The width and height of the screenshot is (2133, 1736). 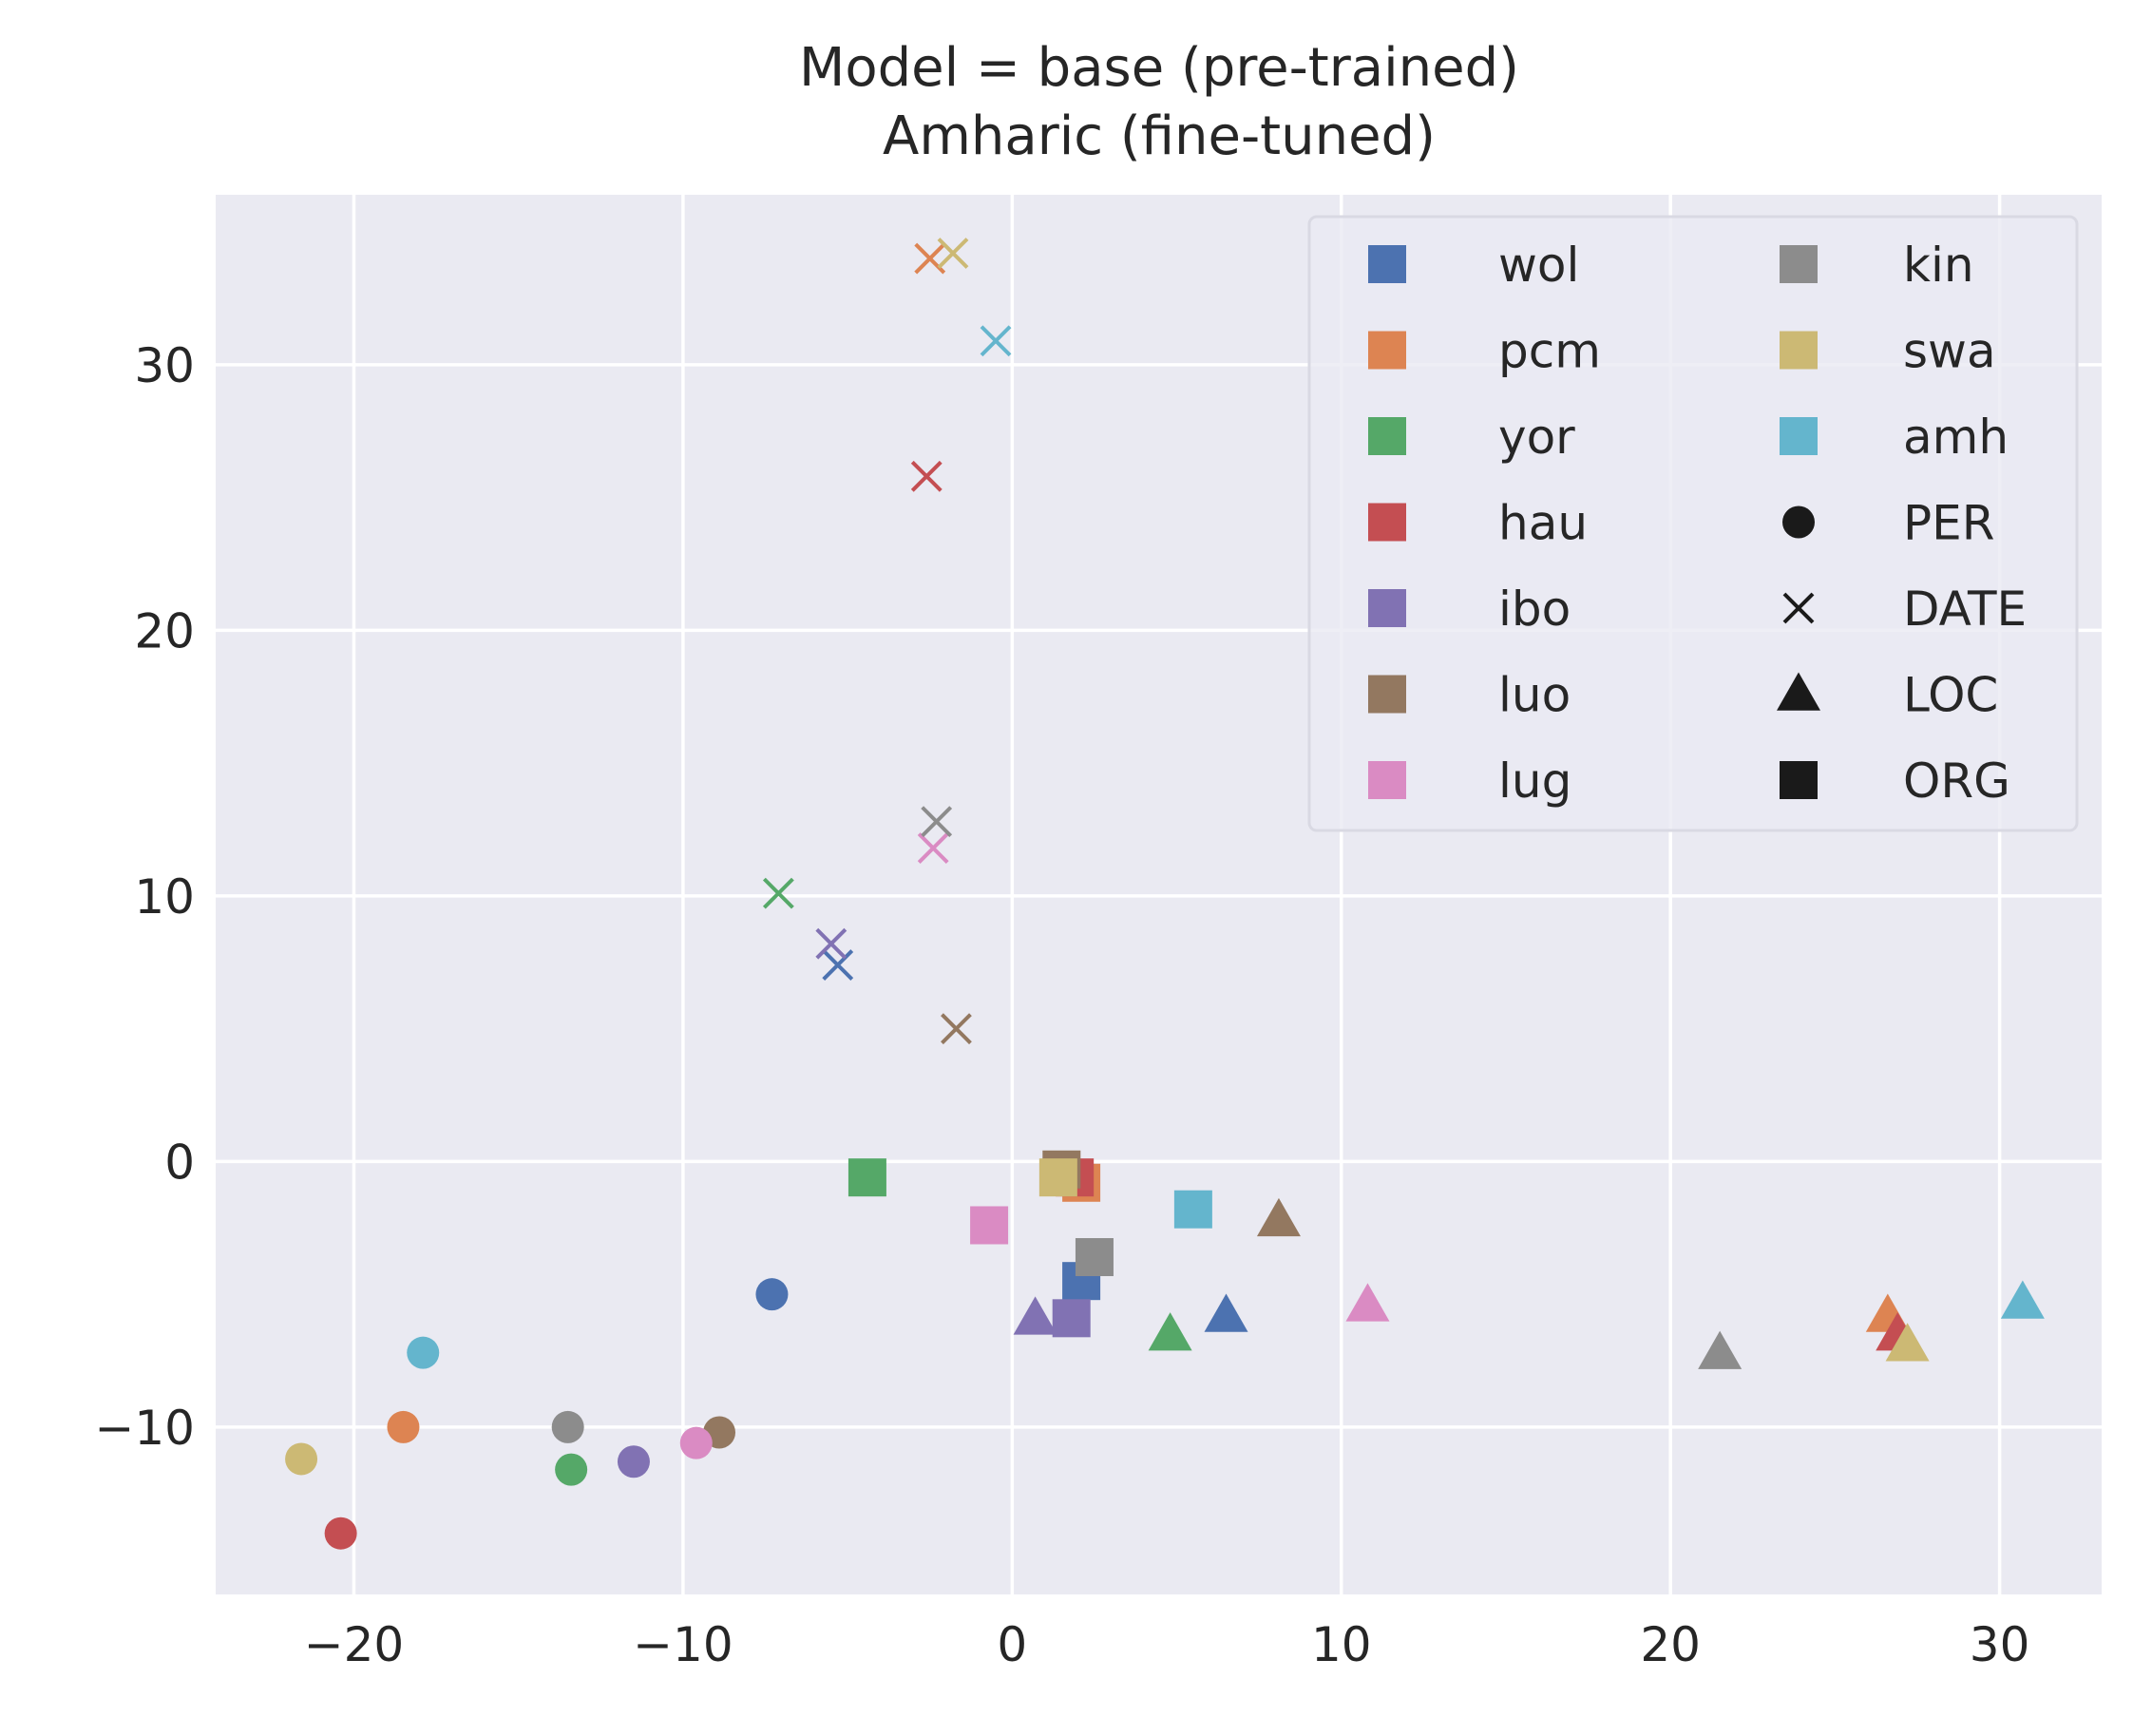 I want to click on legend-label-org: ORG, so click(x=1956, y=782).